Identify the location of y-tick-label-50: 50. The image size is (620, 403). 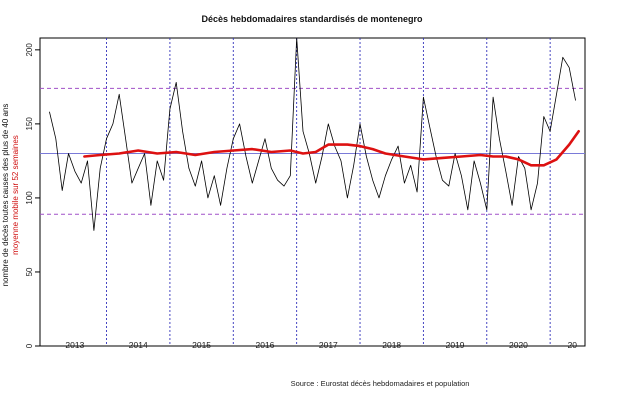
(29, 271).